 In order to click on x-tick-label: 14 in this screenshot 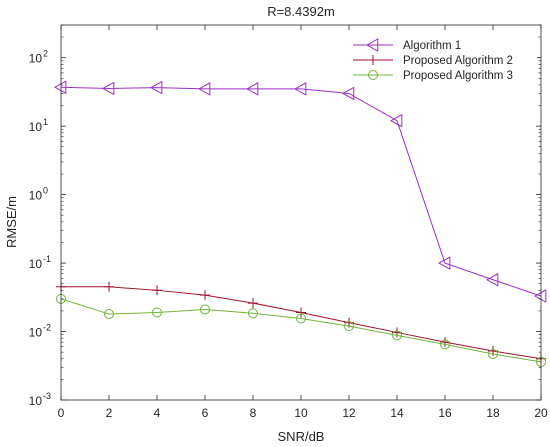, I will do `click(397, 413)`.